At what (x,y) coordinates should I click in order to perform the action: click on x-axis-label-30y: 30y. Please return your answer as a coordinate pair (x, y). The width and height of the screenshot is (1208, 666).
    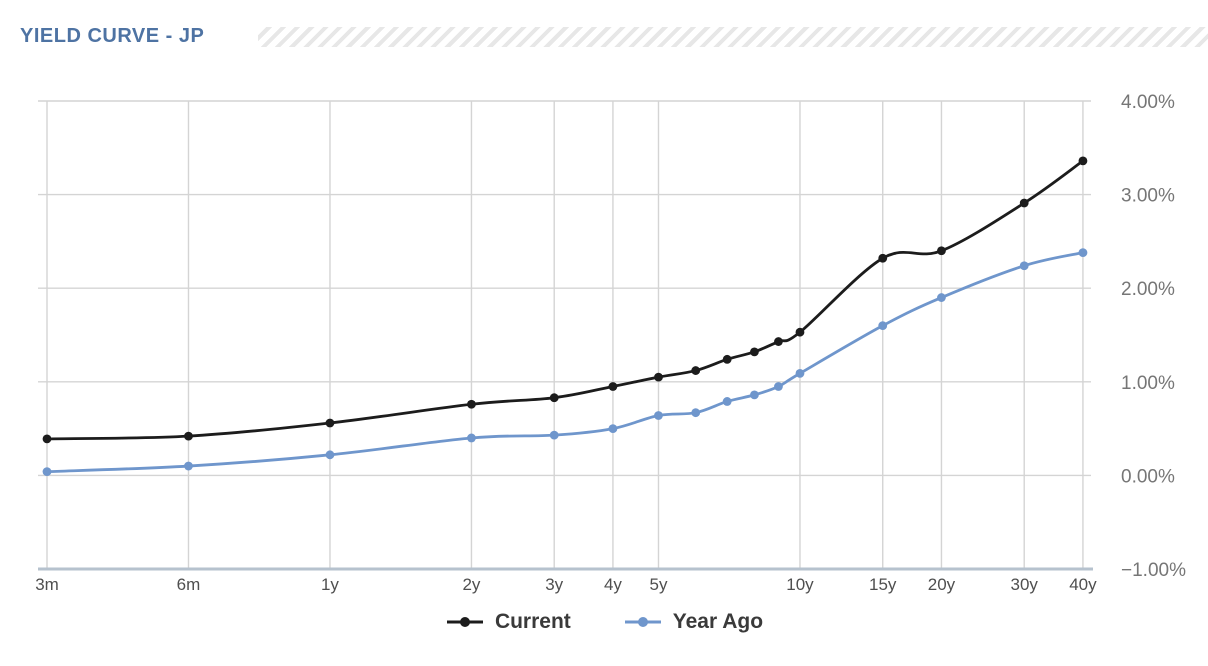
    Looking at the image, I should click on (1025, 584).